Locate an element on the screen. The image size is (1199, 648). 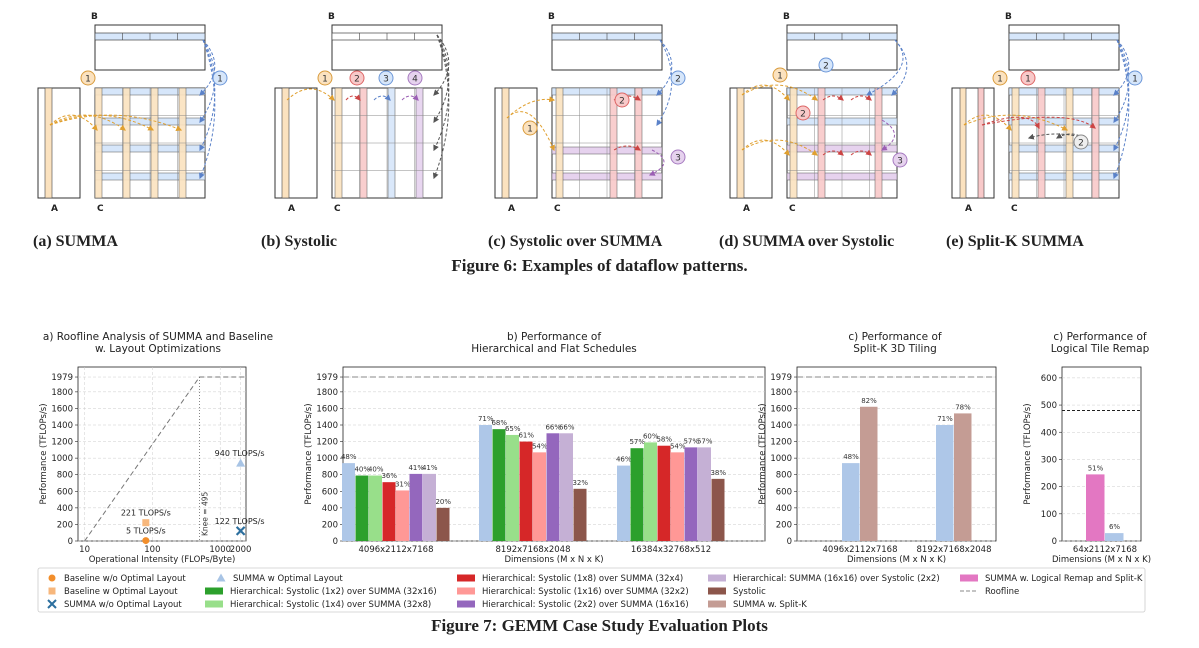
label-c-1: C is located at coordinates (337, 209).